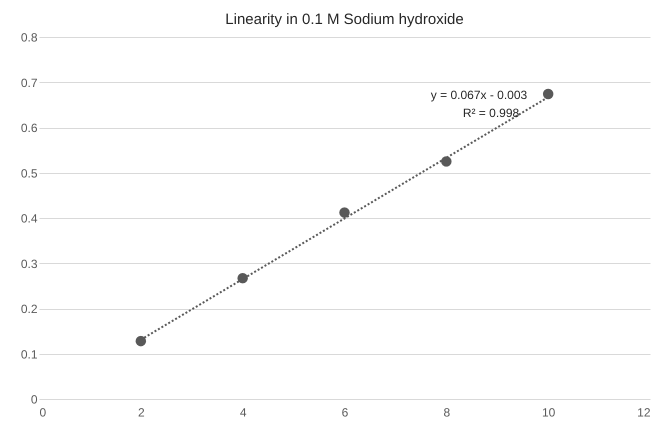  Describe the element at coordinates (29, 309) in the screenshot. I see `y-tick-label: 0.2` at that location.